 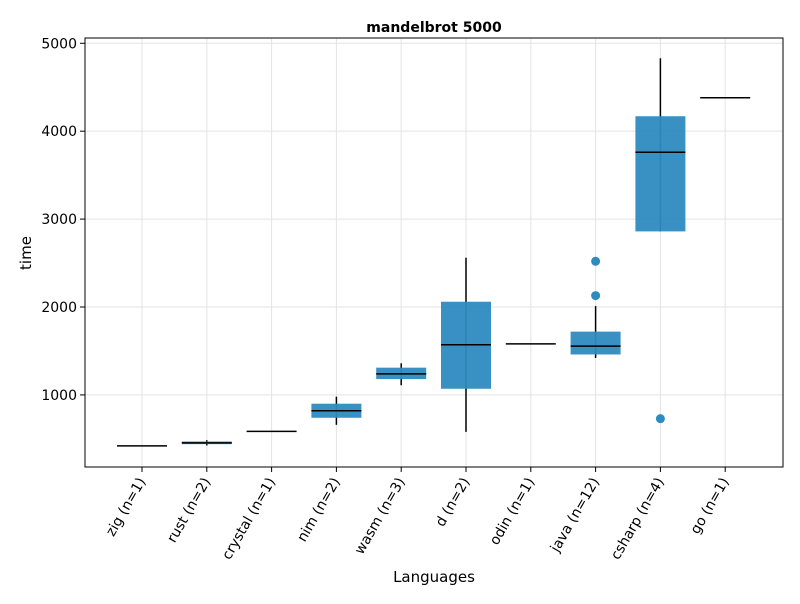 I want to click on x-tick-label: zig (n=1), so click(x=126, y=507).